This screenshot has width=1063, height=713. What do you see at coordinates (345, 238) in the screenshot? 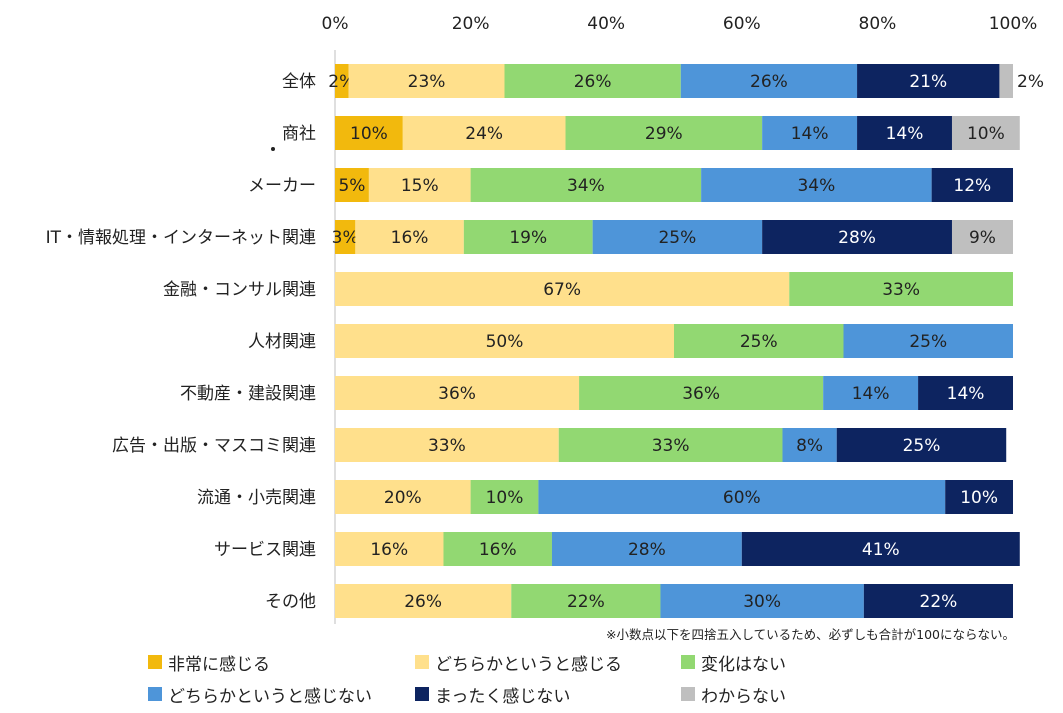
I see `data-label: 3%` at bounding box center [345, 238].